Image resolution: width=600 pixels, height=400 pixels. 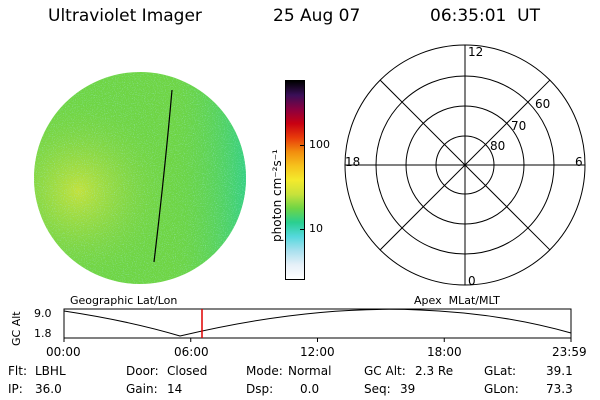 What do you see at coordinates (163, 176) in the screenshot?
I see `terminator-line` at bounding box center [163, 176].